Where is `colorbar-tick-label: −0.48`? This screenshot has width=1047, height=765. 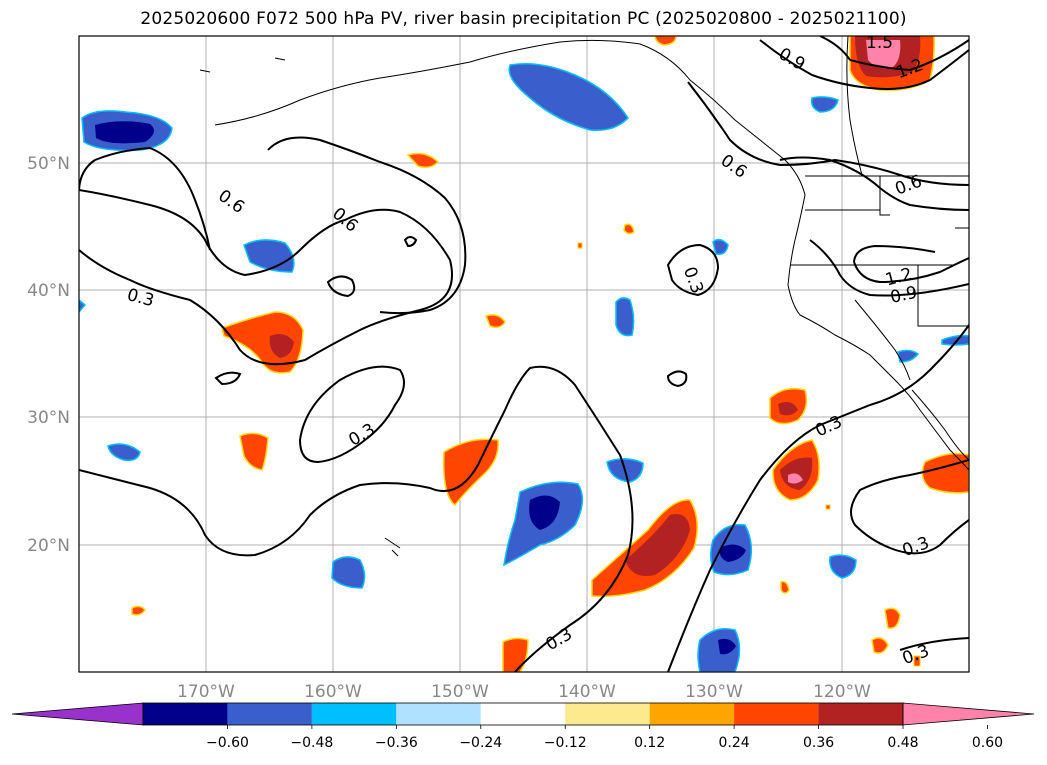 colorbar-tick-label: −0.48 is located at coordinates (311, 743).